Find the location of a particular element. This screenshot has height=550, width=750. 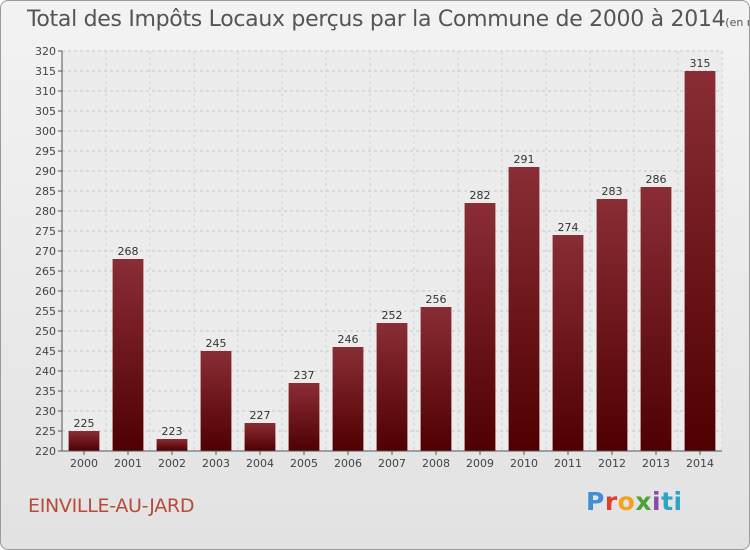

x-tick-label: 2012 is located at coordinates (612, 463).